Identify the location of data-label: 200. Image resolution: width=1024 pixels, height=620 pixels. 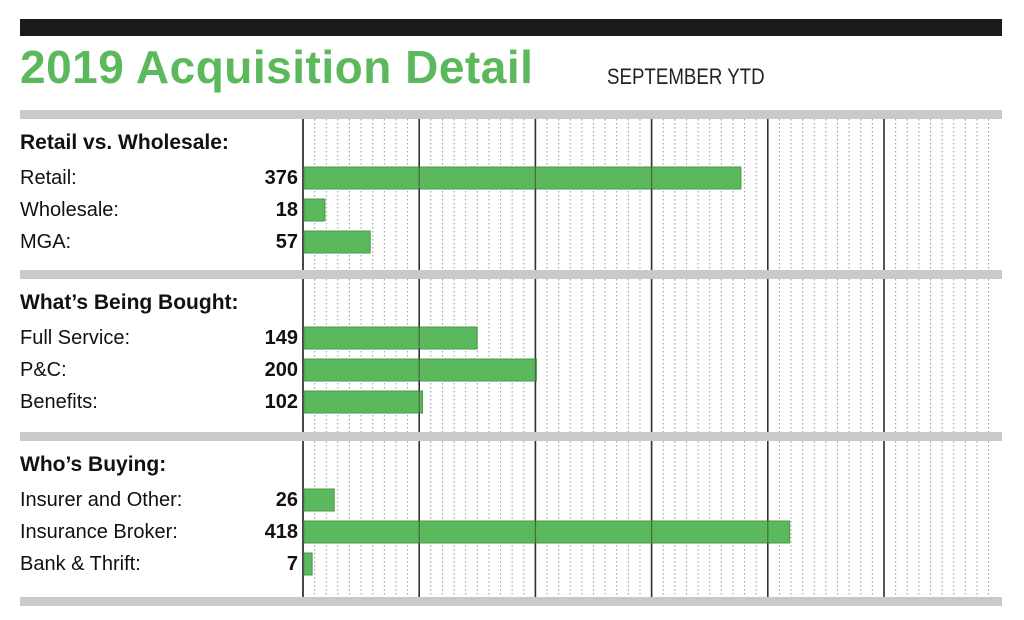
(281, 370).